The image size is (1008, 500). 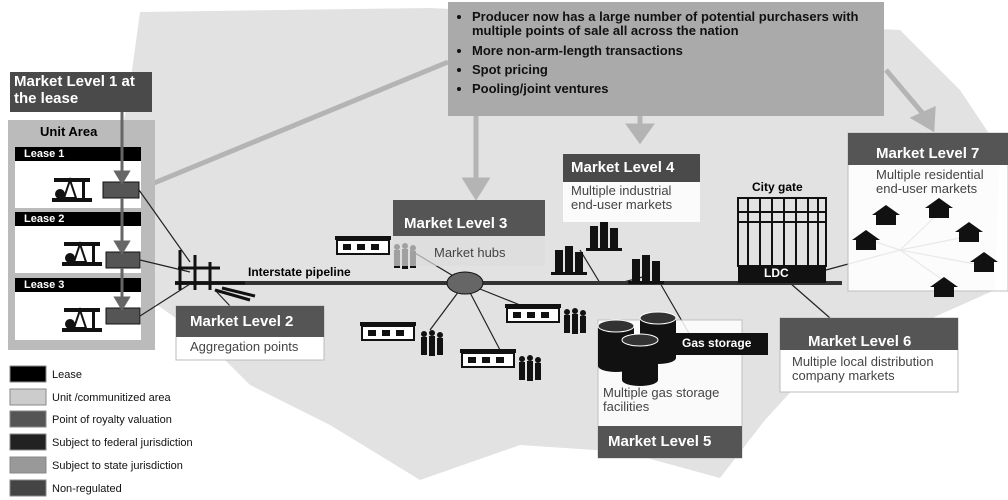 I want to click on legend-label: Non-regulated, so click(x=87, y=489).